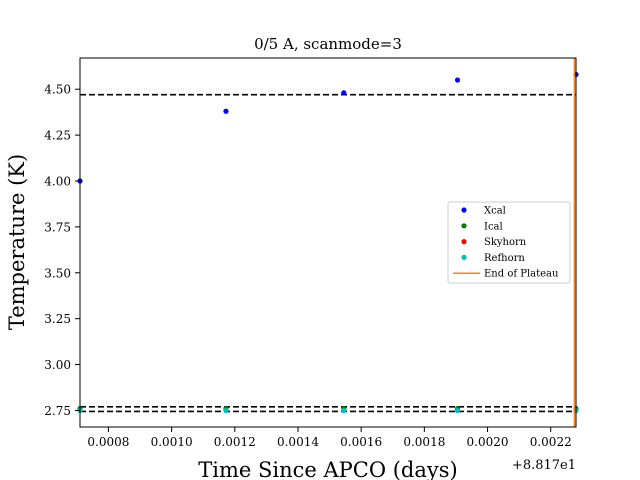  What do you see at coordinates (504, 258) in the screenshot?
I see `legend-label-refhorn: Refhorn` at bounding box center [504, 258].